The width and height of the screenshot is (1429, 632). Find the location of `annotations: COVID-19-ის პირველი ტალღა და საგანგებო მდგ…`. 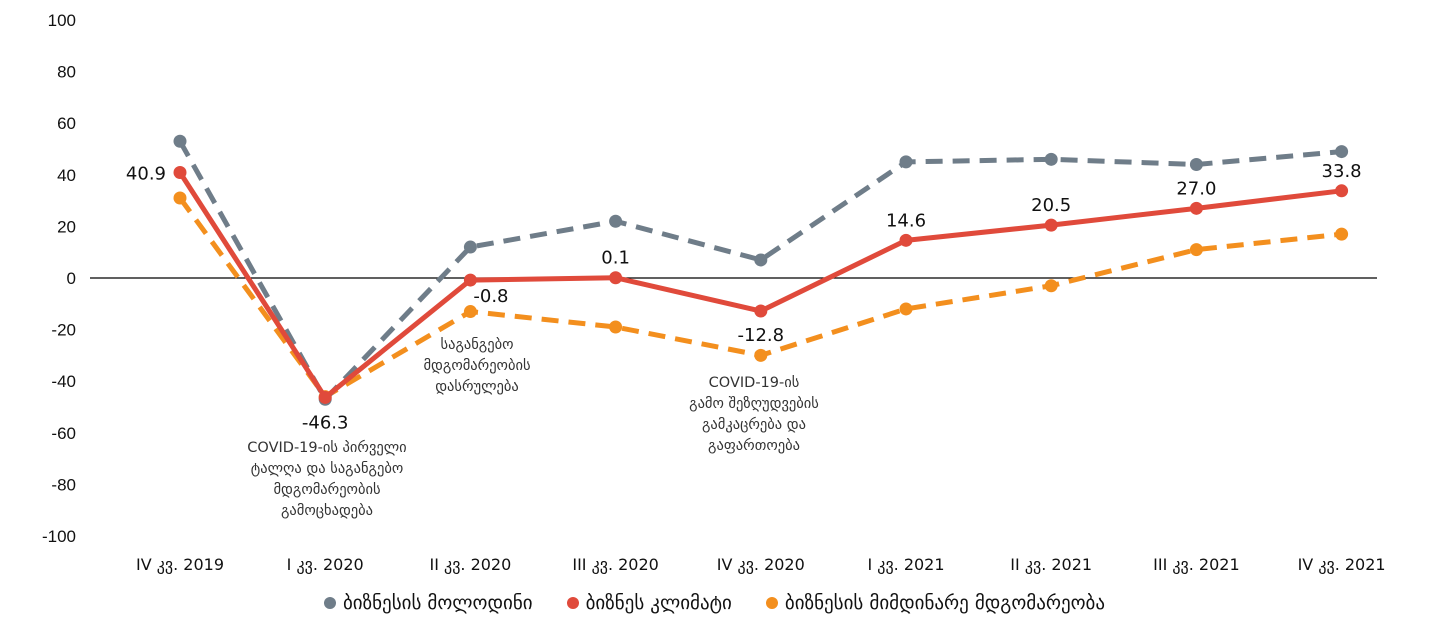

annotations: COVID-19-ის პირველი ტალღა და საგანგებო მდგ… is located at coordinates (533, 428).